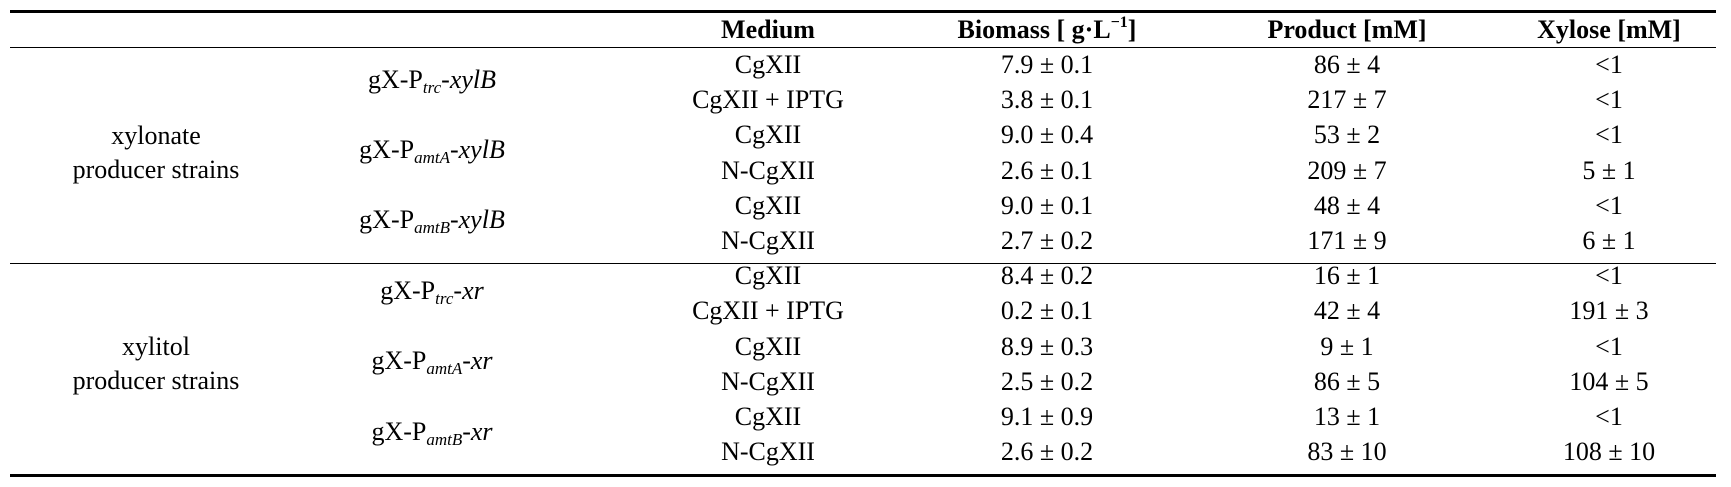 This screenshot has width=1731, height=487. What do you see at coordinates (768, 30) in the screenshot?
I see `header-medium: Medium` at bounding box center [768, 30].